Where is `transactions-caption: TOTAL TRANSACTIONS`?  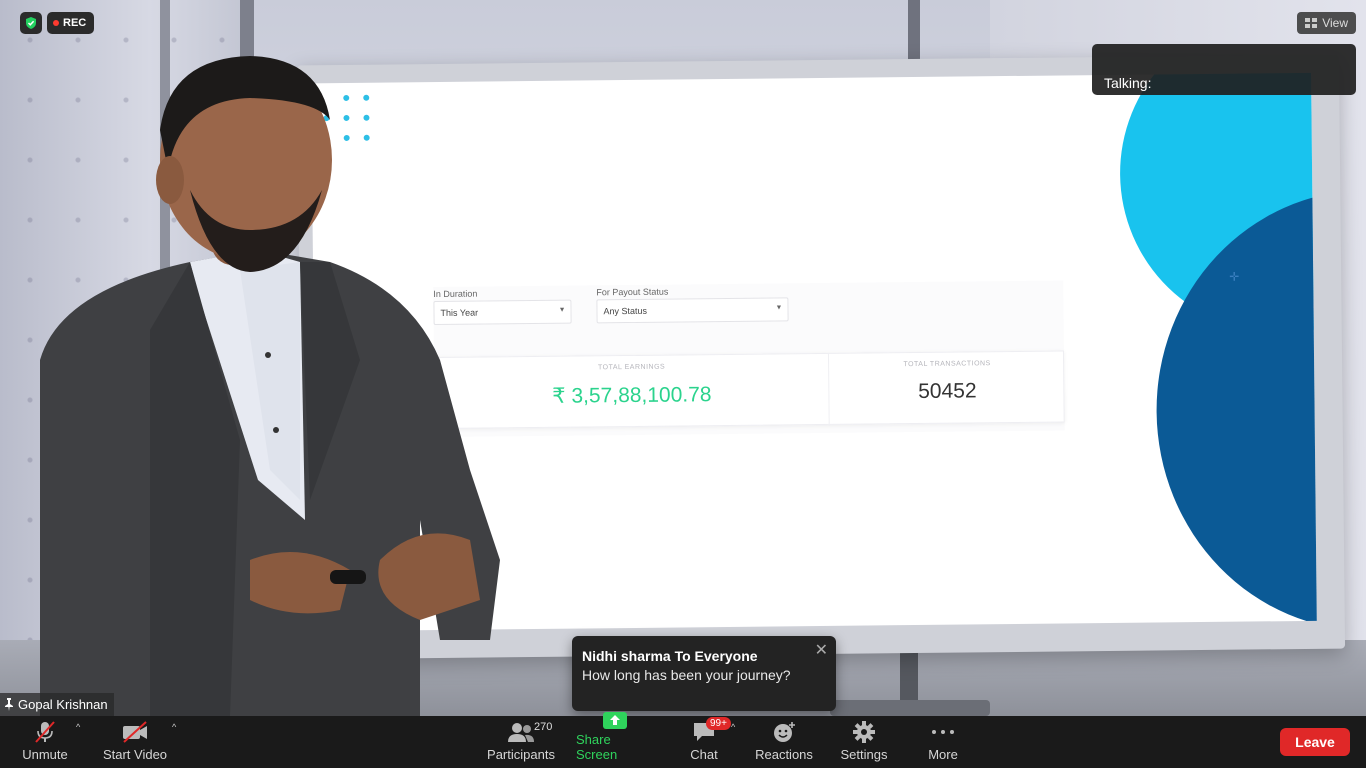 transactions-caption: TOTAL TRANSACTIONS is located at coordinates (947, 364).